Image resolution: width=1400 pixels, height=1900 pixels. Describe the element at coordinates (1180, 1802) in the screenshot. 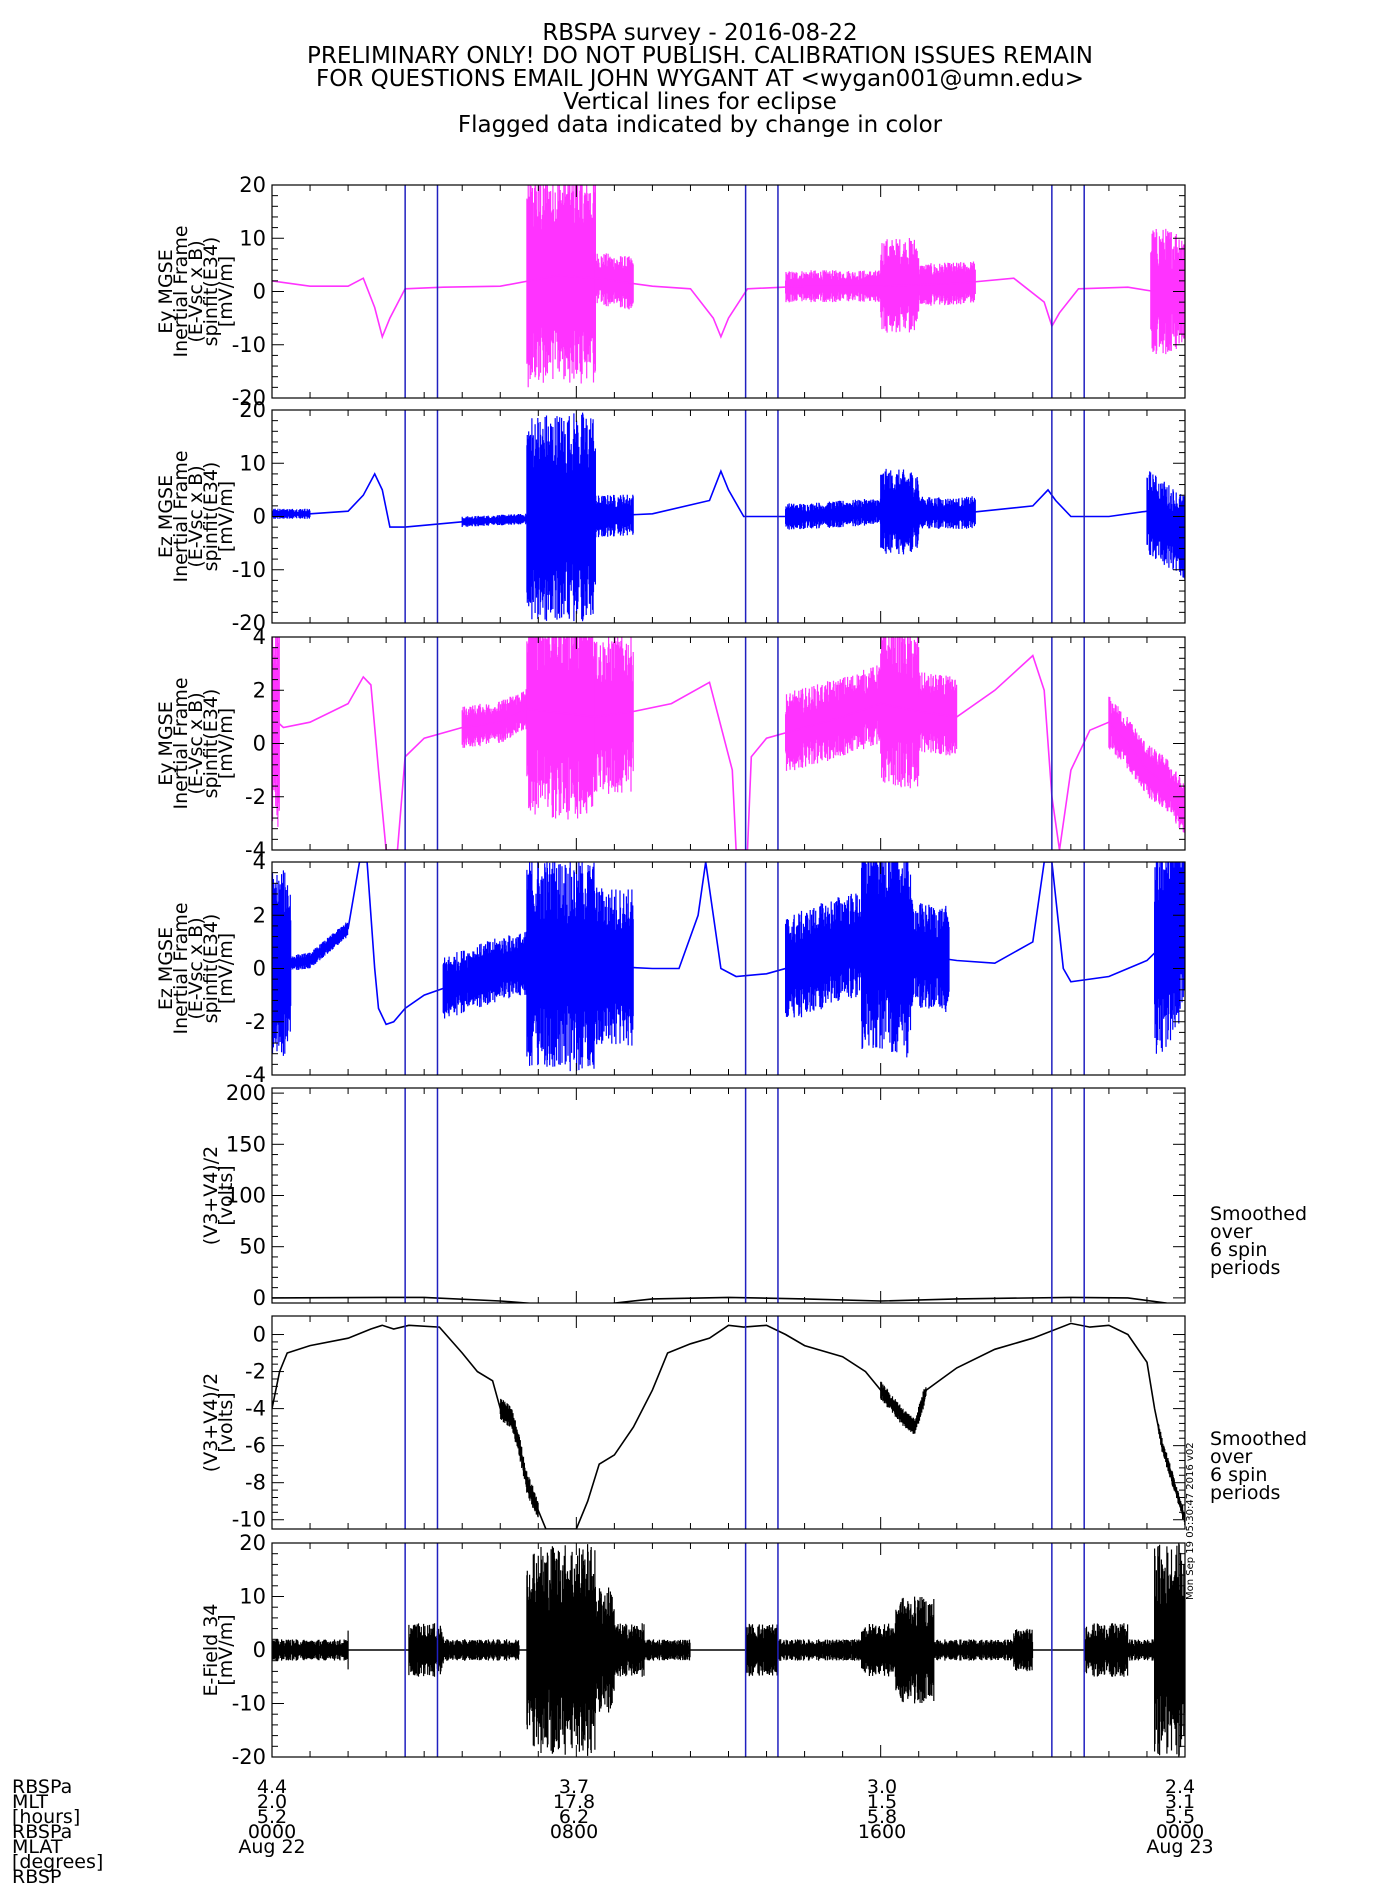

I see `footer-value: 3.1` at that location.